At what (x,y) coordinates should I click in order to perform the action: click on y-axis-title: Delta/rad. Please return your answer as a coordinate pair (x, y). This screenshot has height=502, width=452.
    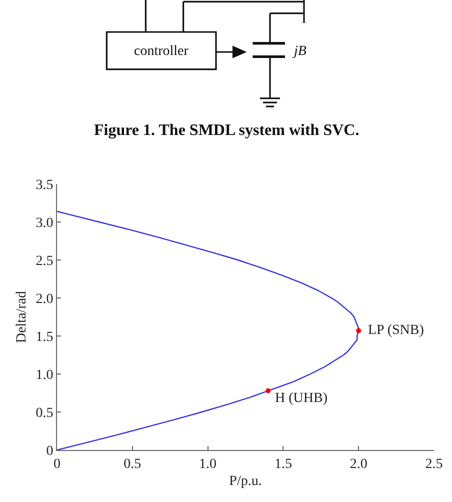
    Looking at the image, I should click on (22, 317).